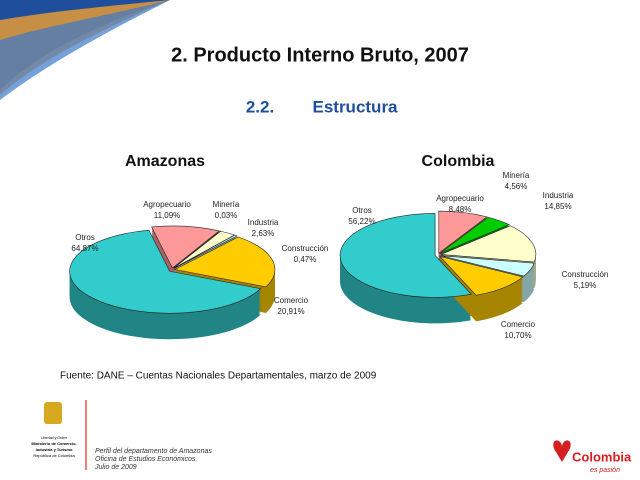 The height and width of the screenshot is (480, 640). What do you see at coordinates (355, 106) in the screenshot?
I see `section-title: Estructura` at bounding box center [355, 106].